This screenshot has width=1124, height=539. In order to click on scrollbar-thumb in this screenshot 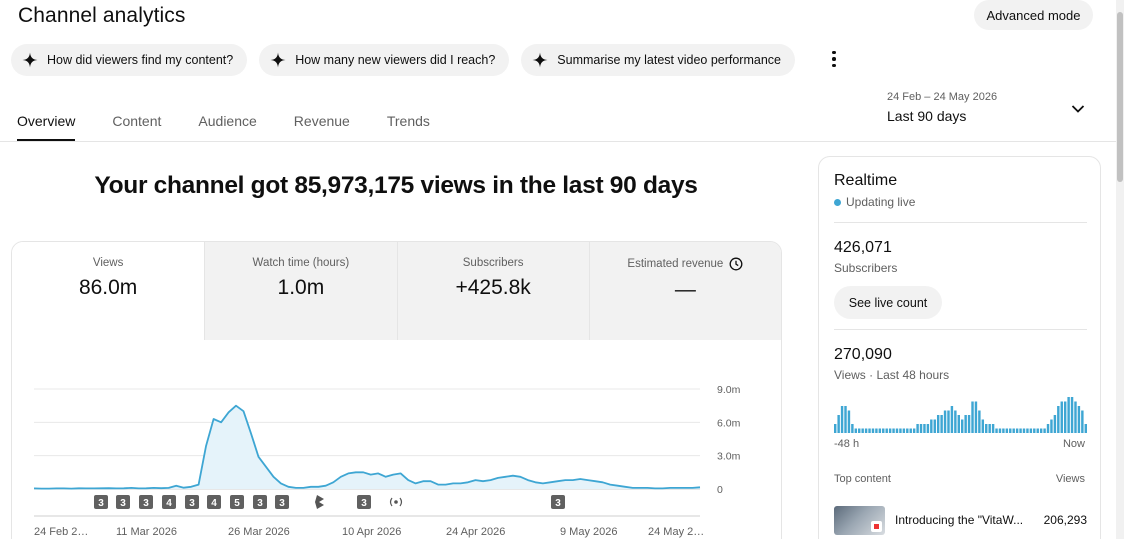, I will do `click(1120, 97)`.